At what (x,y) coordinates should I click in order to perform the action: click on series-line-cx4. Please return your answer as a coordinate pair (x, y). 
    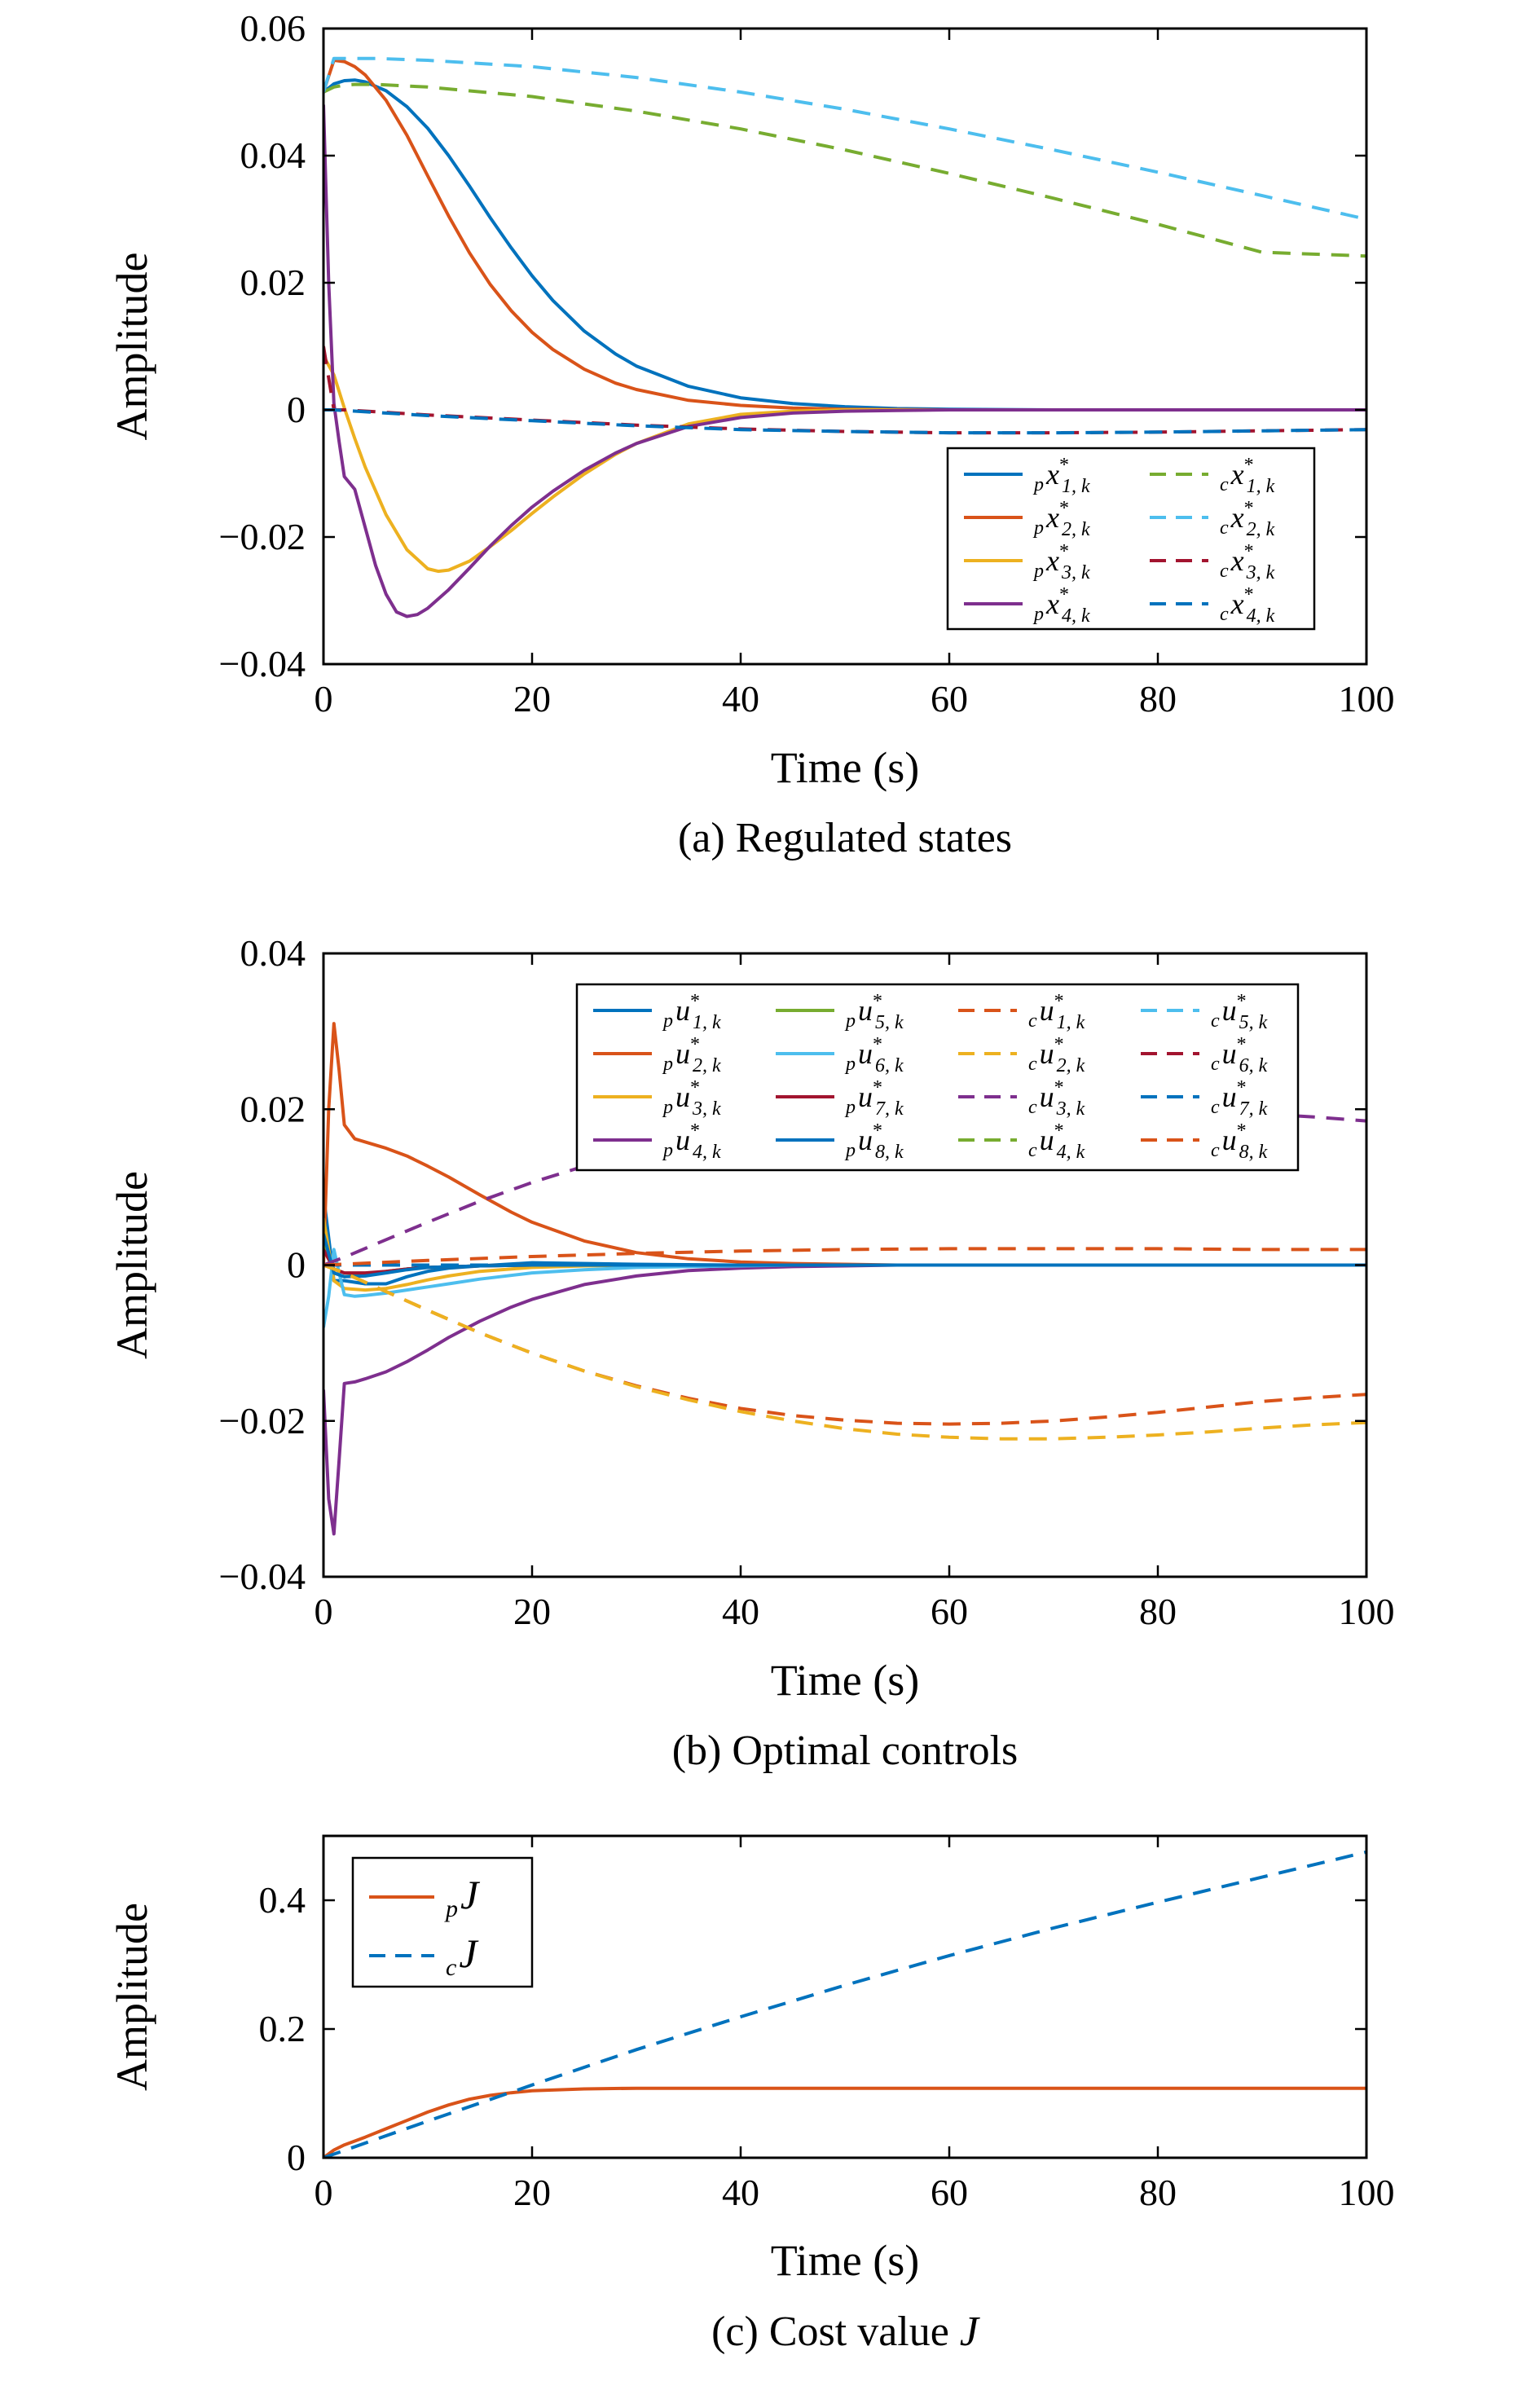
    Looking at the image, I should click on (844, 422).